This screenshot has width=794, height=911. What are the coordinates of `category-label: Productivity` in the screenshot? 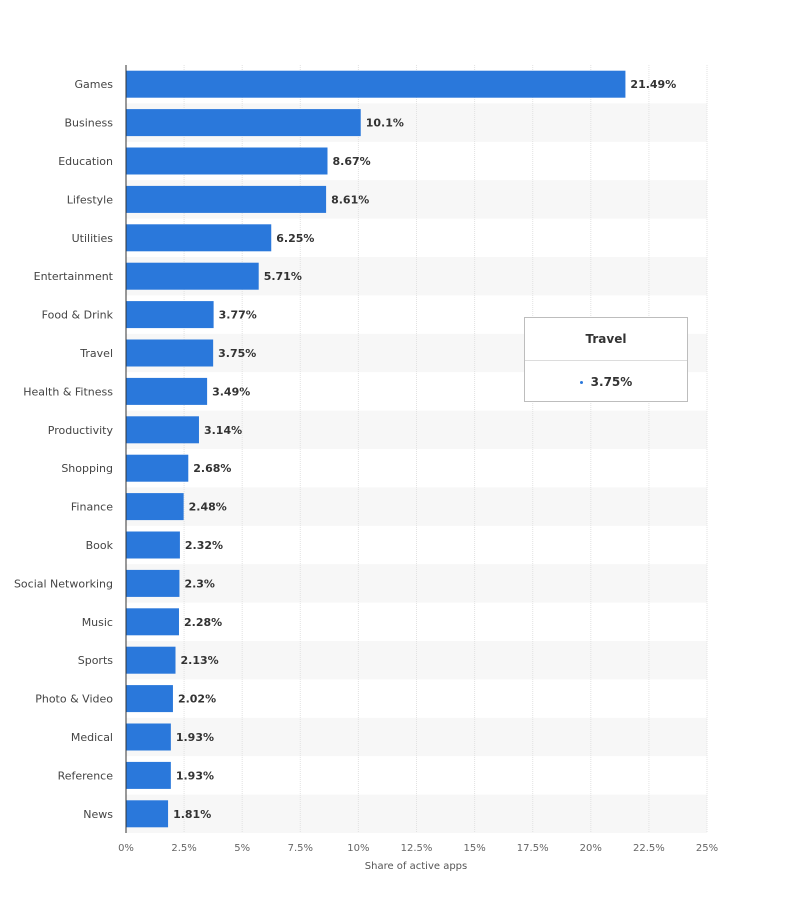 It's located at (81, 430).